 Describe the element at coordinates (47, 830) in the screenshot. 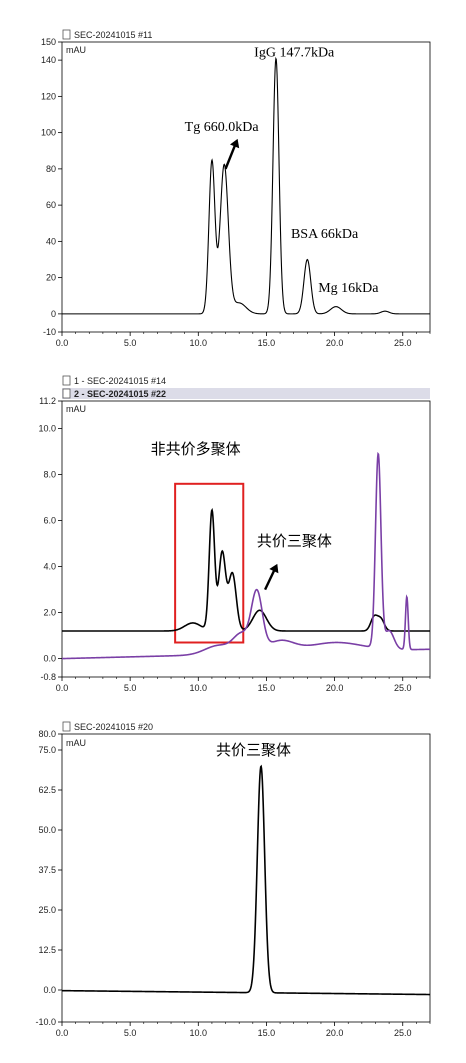

I see `y-tick-label: 50.0` at that location.